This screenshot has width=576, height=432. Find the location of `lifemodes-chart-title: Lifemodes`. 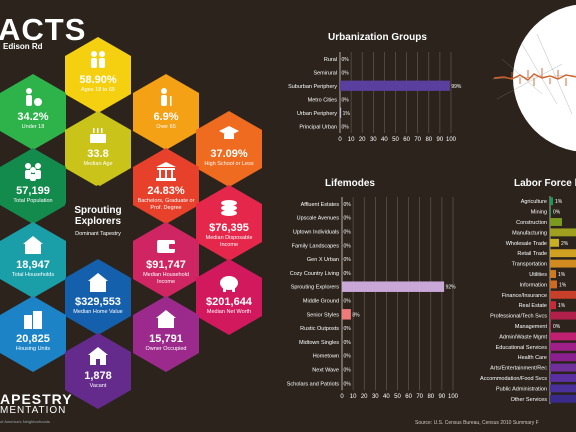

lifemodes-chart-title: Lifemodes is located at coordinates (349, 183).